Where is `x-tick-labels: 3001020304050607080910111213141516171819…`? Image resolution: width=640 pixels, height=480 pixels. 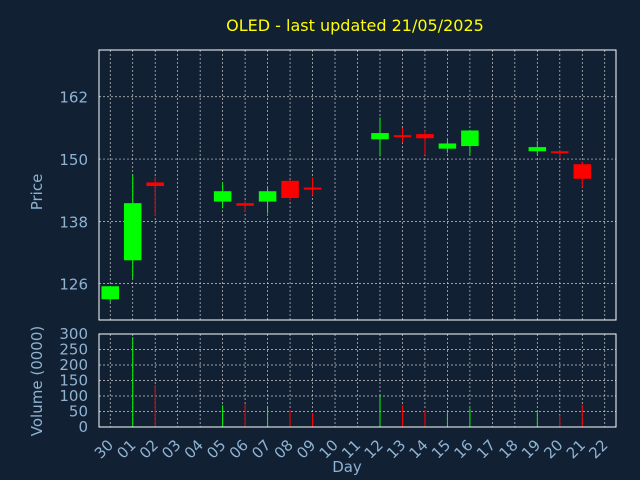
x-tick-labels: 3001020304050607080910111213141516171819… is located at coordinates (351, 449).